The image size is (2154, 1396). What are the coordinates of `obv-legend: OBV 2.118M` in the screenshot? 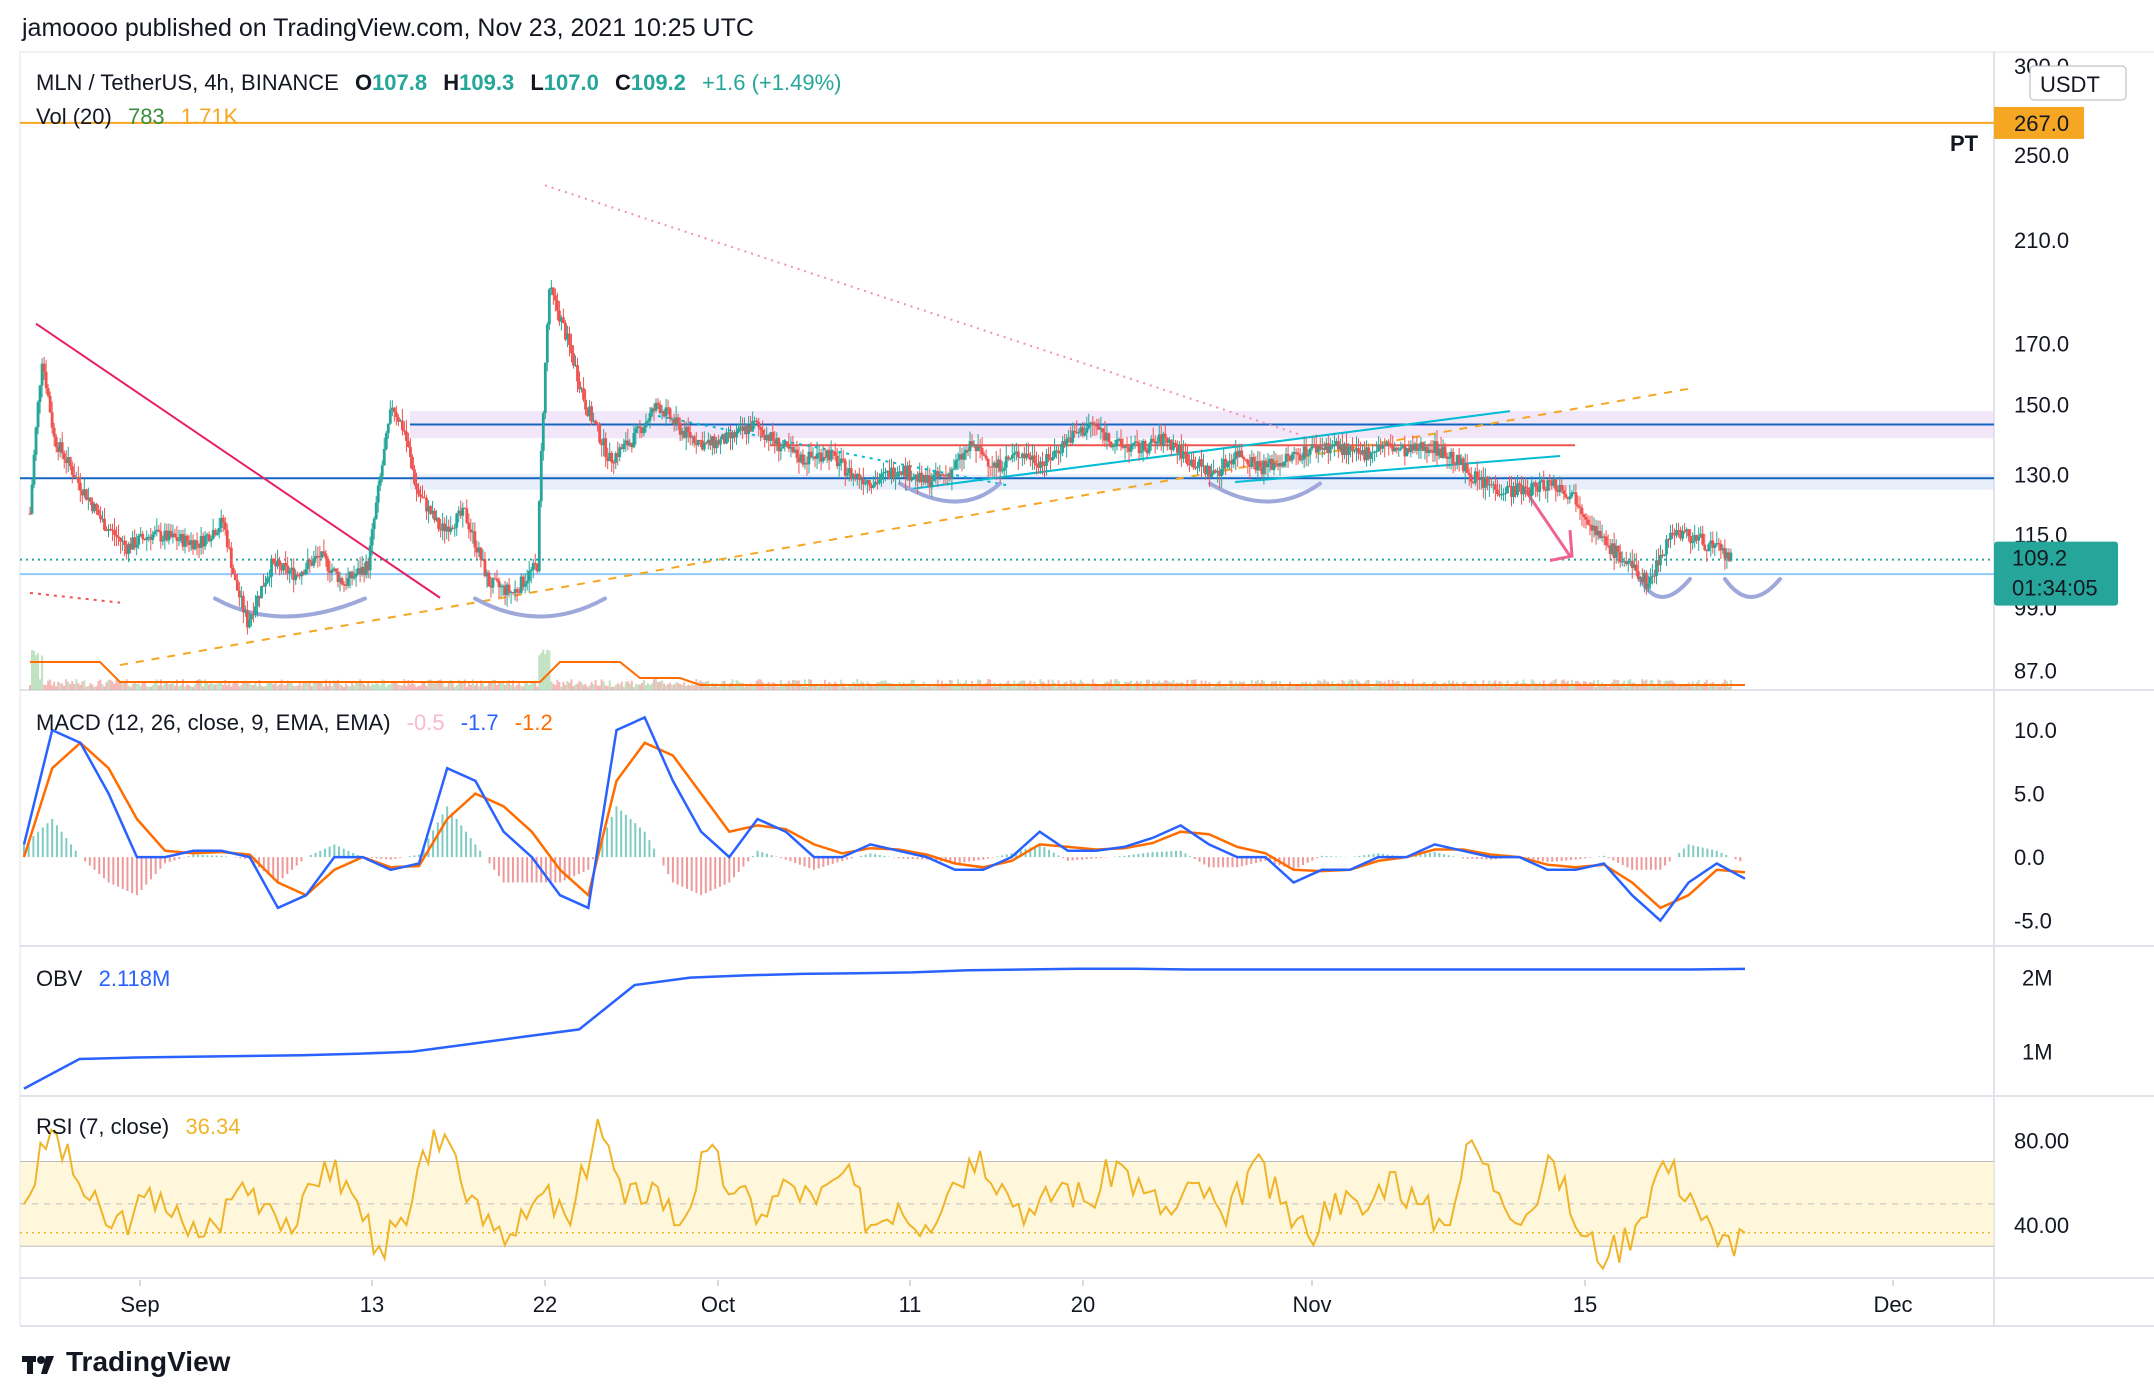 It's located at (108, 979).